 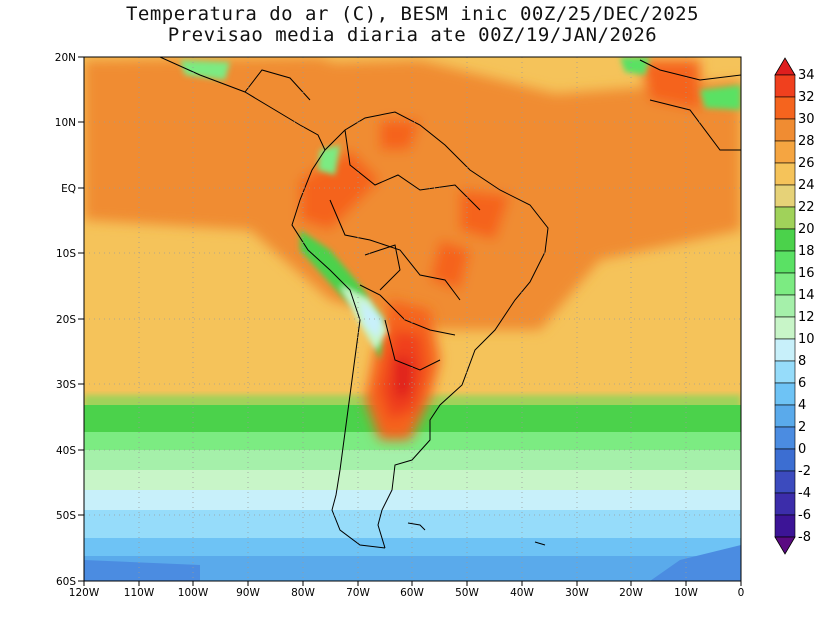 I want to click on colorbar-label: 12, so click(x=806, y=317).